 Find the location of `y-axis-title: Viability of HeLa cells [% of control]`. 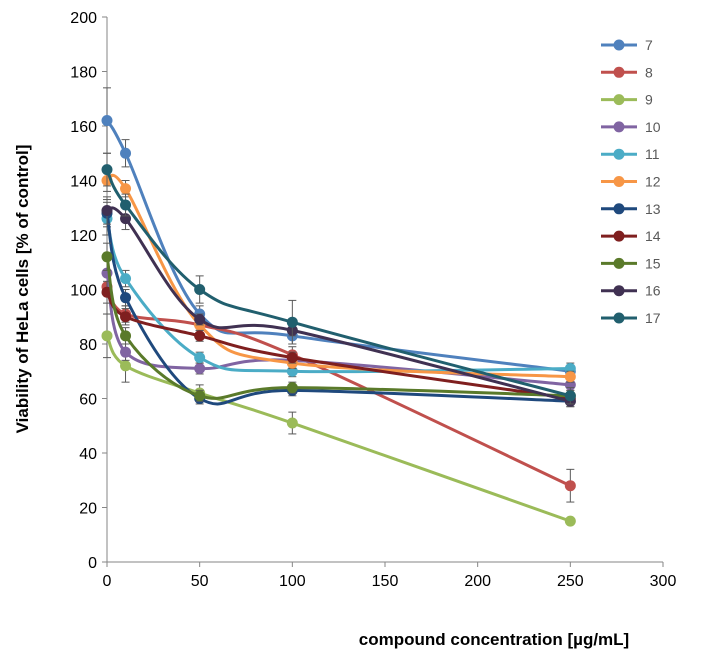

y-axis-title: Viability of HeLa cells [% of control] is located at coordinates (22, 289).